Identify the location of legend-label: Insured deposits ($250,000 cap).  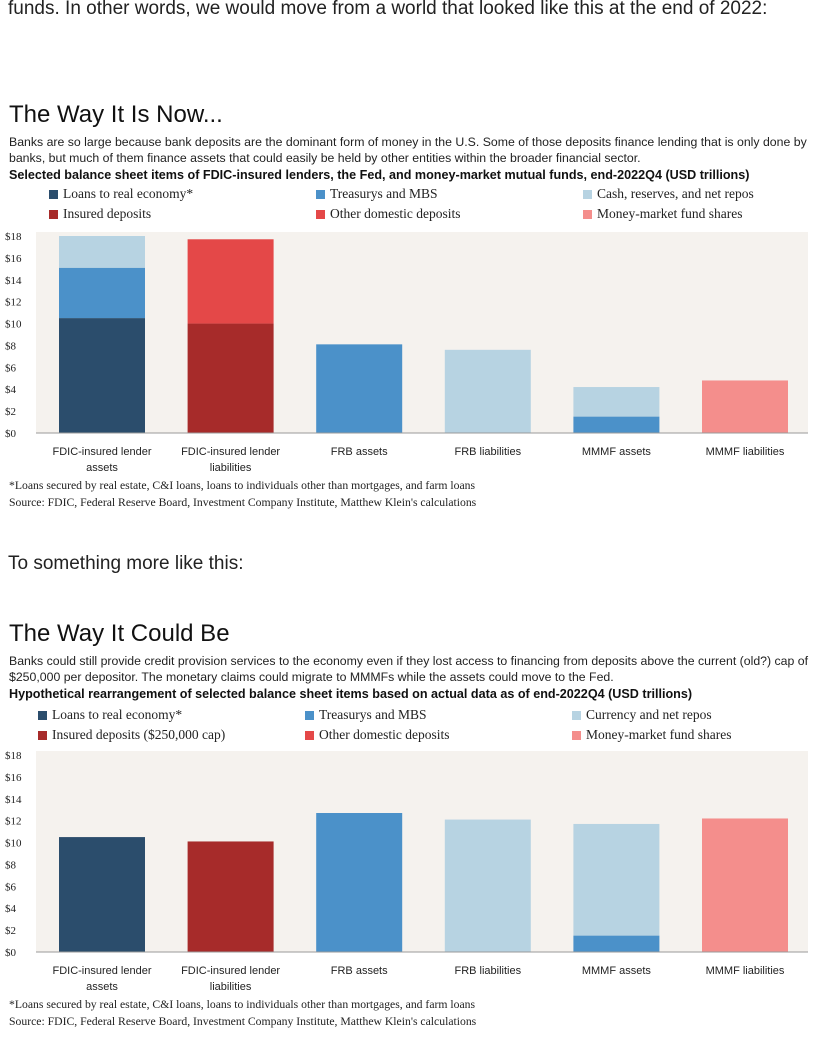
(139, 734).